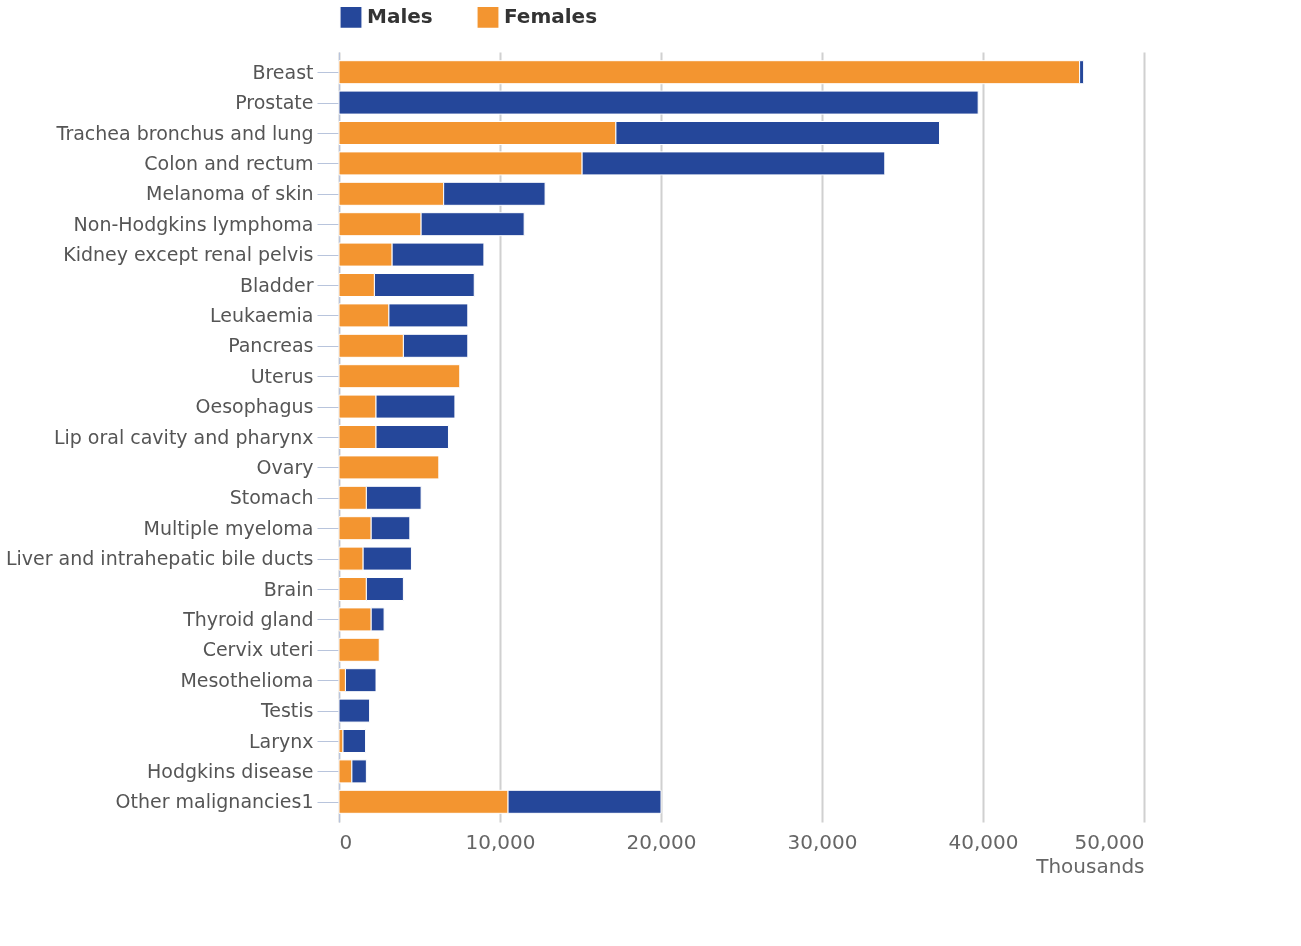  I want to click on y-tick-label: Prostate, so click(274, 102).